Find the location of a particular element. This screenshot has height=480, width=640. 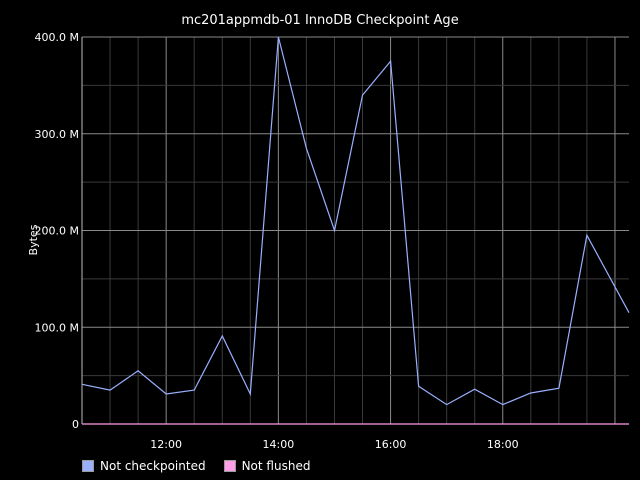

x-tick-label: 16:00 is located at coordinates (391, 444).